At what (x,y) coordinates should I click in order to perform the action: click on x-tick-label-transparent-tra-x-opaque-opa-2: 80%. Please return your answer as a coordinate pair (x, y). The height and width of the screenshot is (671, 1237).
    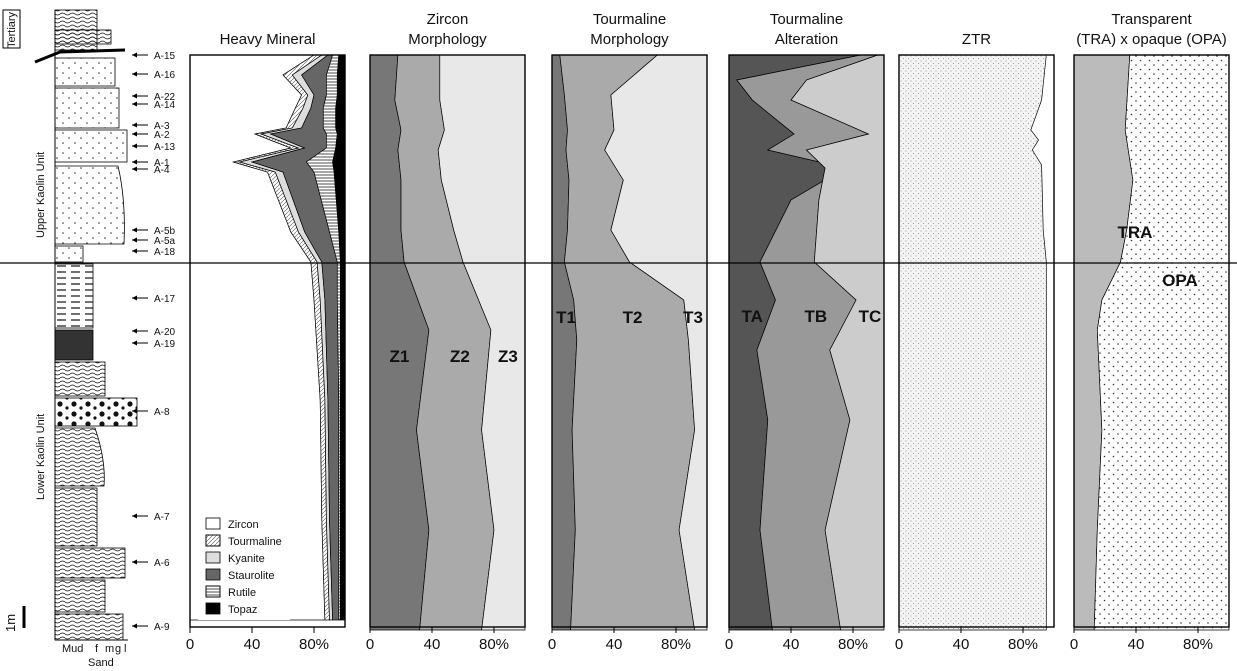
    Looking at the image, I should click on (1198, 644).